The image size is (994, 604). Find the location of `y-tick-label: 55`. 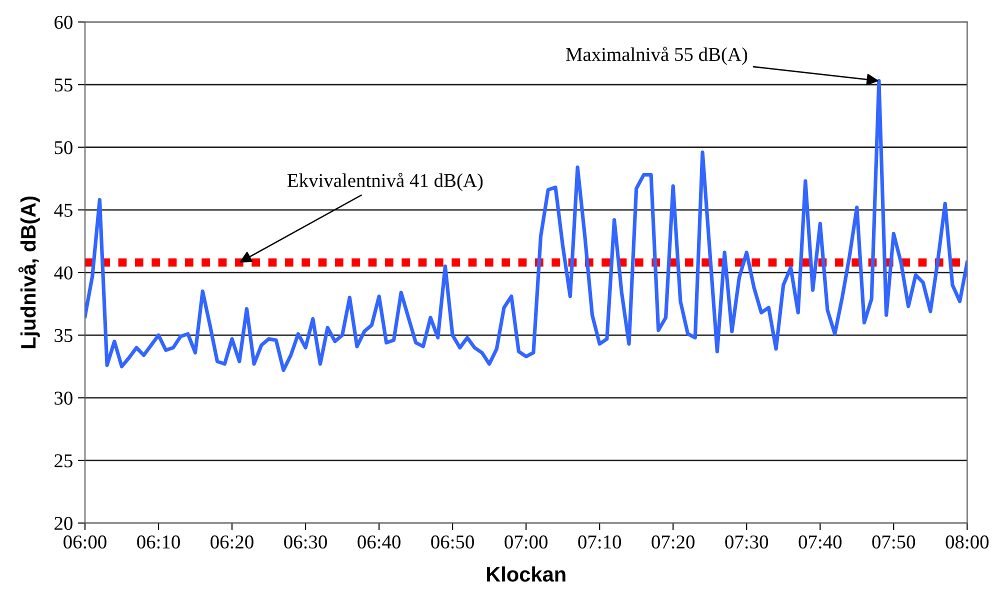

y-tick-label: 55 is located at coordinates (63, 85).